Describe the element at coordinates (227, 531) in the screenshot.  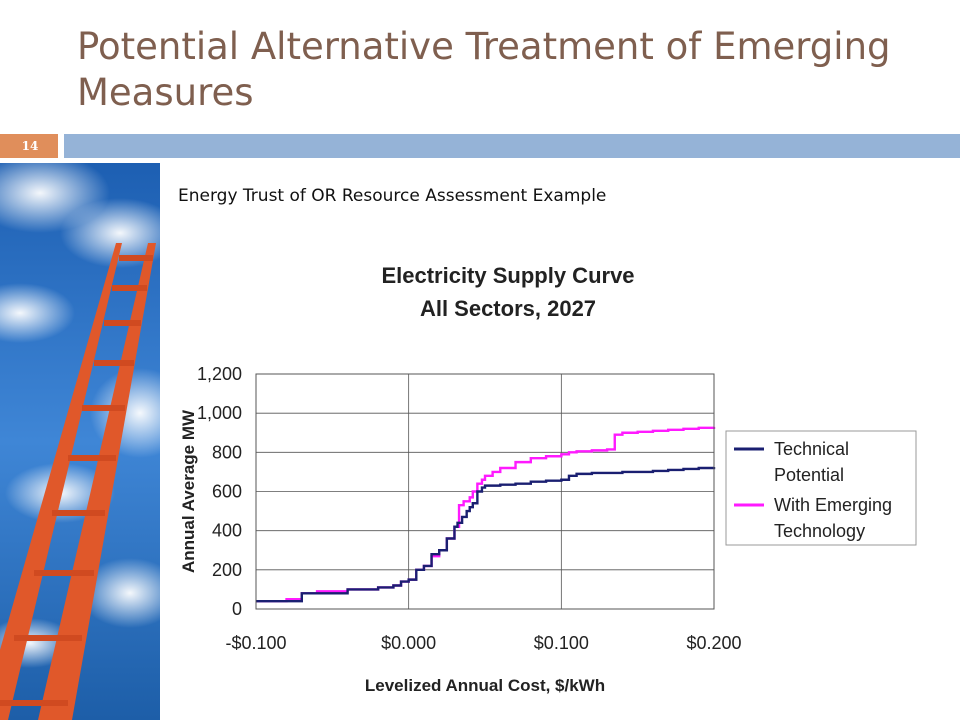
I see `y-tick-label: 400` at that location.